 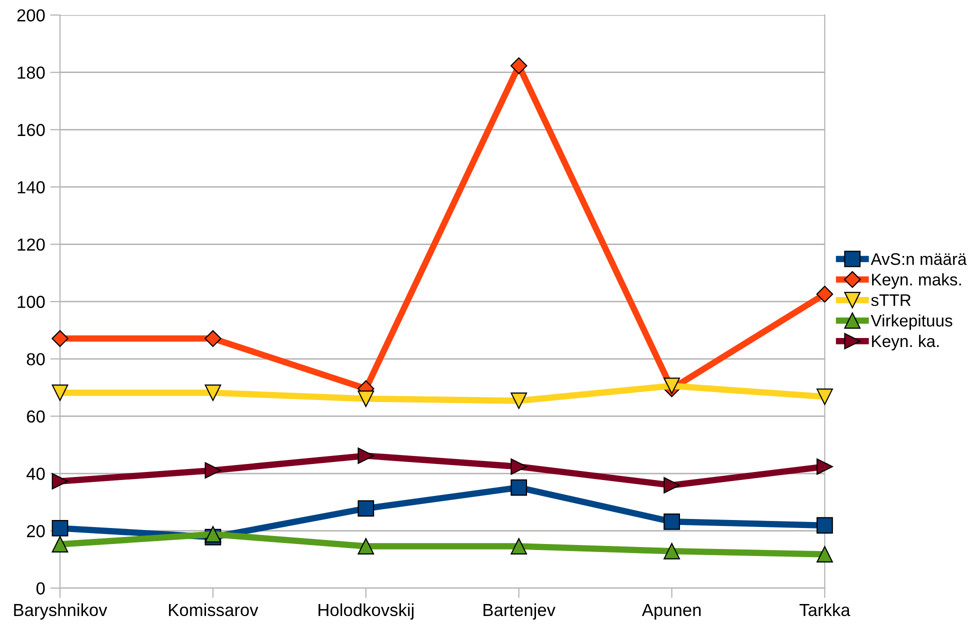 What do you see at coordinates (31, 187) in the screenshot?
I see `y-tick-label: 140` at bounding box center [31, 187].